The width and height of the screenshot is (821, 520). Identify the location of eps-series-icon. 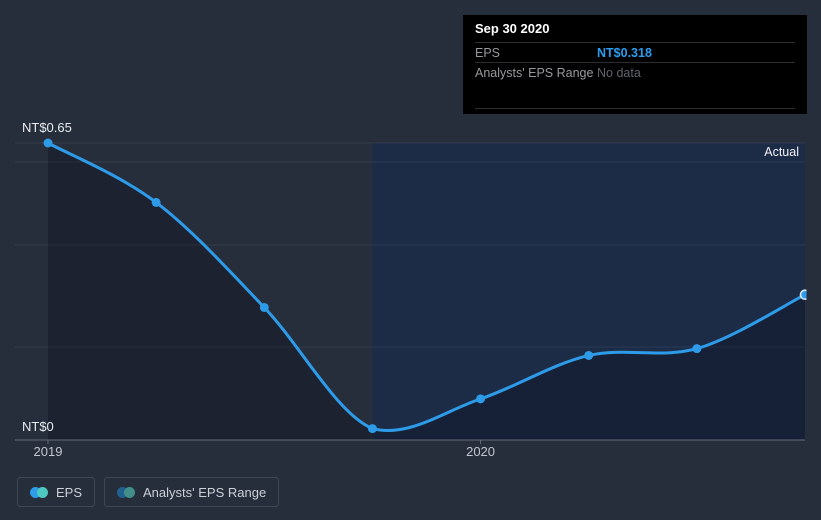
(39, 492).